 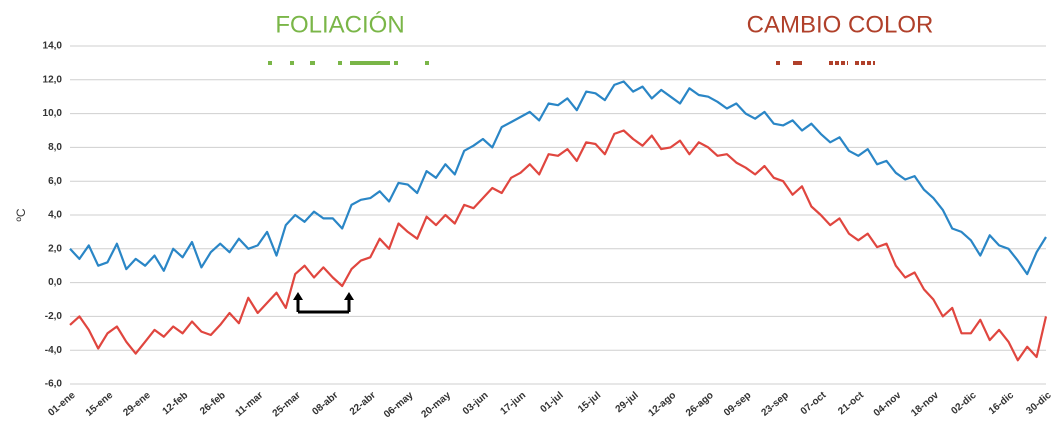 What do you see at coordinates (552, 402) in the screenshot?
I see `x-tick-label: 01-jul` at bounding box center [552, 402].